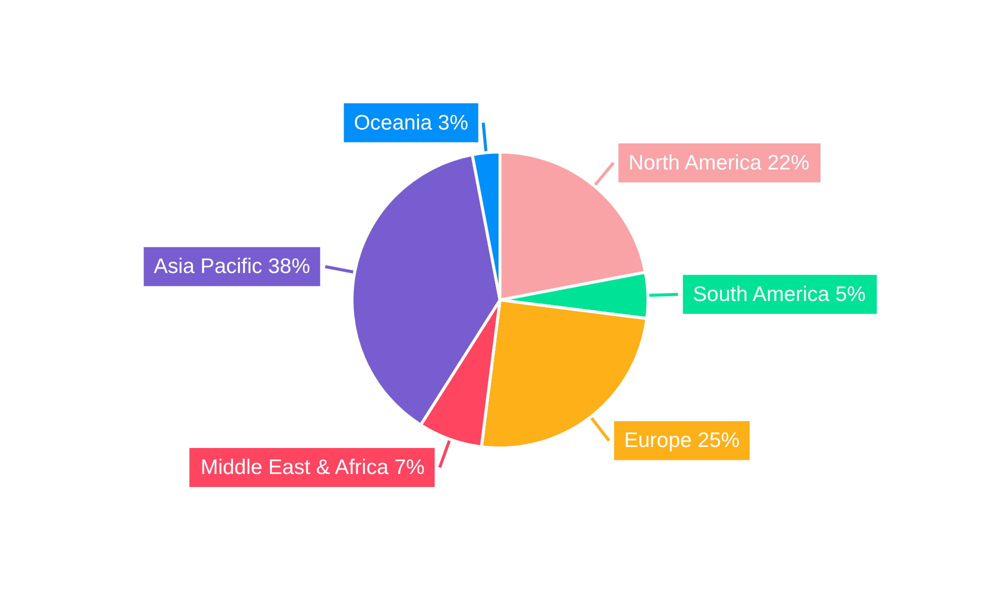 The height and width of the screenshot is (600, 1000). Describe the element at coordinates (719, 162) in the screenshot. I see `slice-label: North America 22%` at that location.